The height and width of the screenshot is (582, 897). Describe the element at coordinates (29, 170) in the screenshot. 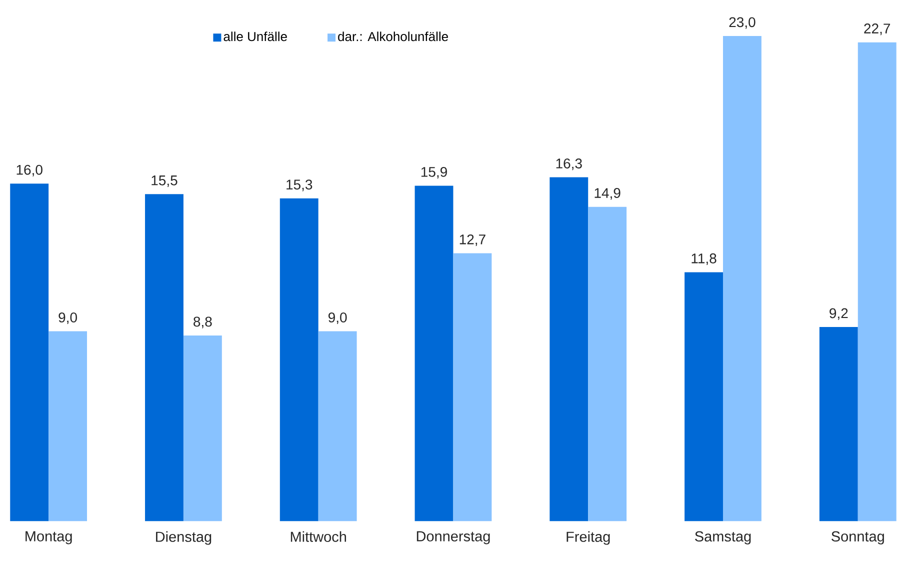

I see `data-label: 16,0` at that location.